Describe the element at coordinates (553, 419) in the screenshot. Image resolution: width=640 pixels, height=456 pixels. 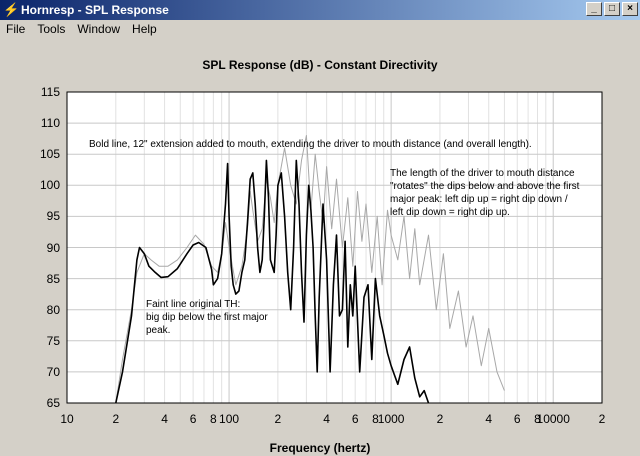
I see `x-tick-label: 10000` at that location.